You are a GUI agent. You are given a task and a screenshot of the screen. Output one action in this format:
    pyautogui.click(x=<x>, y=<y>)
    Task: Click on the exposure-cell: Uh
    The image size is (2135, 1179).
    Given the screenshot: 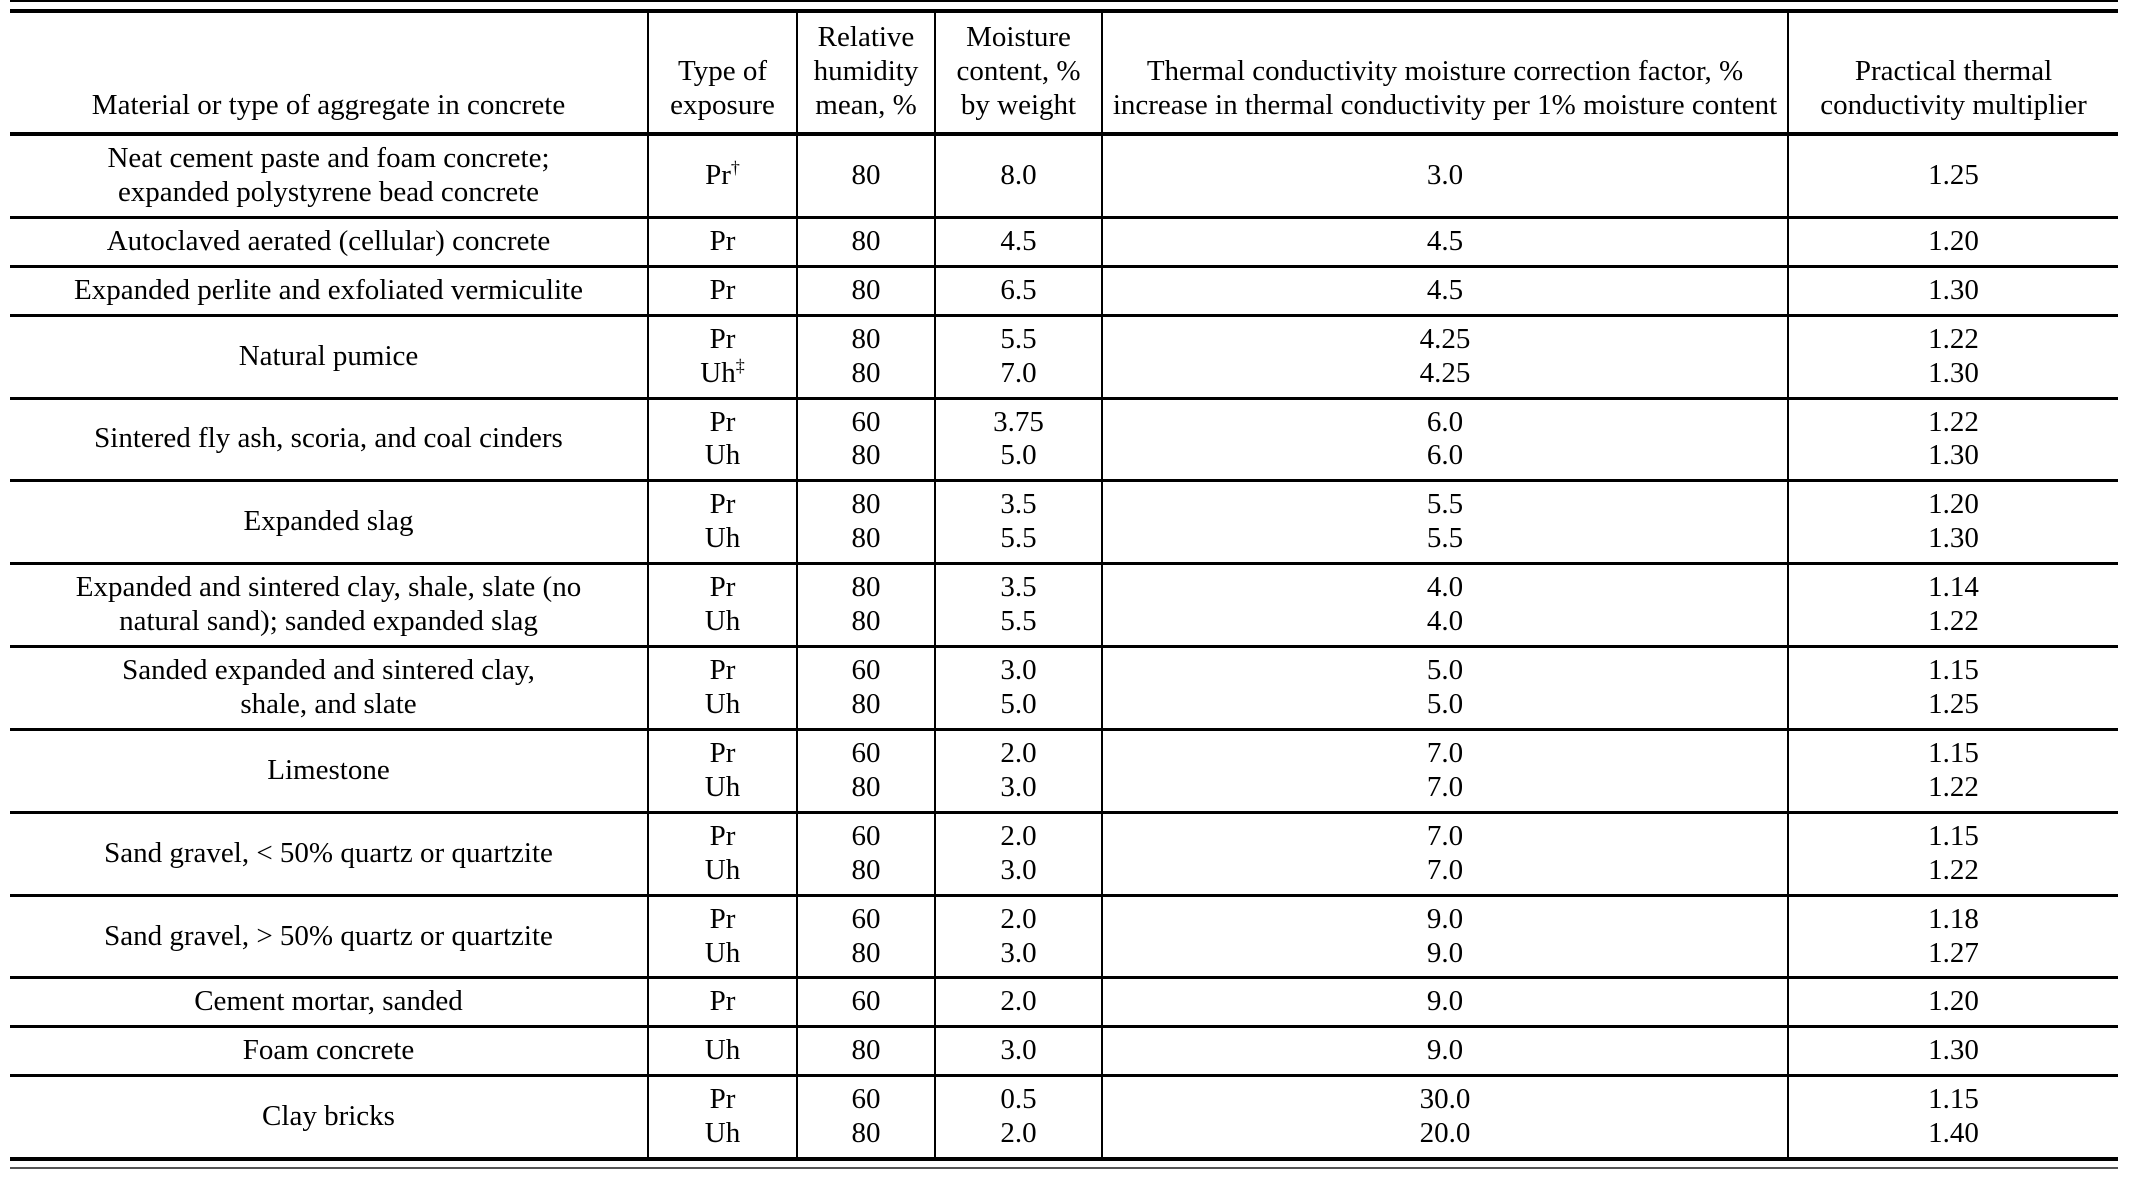 What is the action you would take?
    pyautogui.click(x=722, y=1050)
    